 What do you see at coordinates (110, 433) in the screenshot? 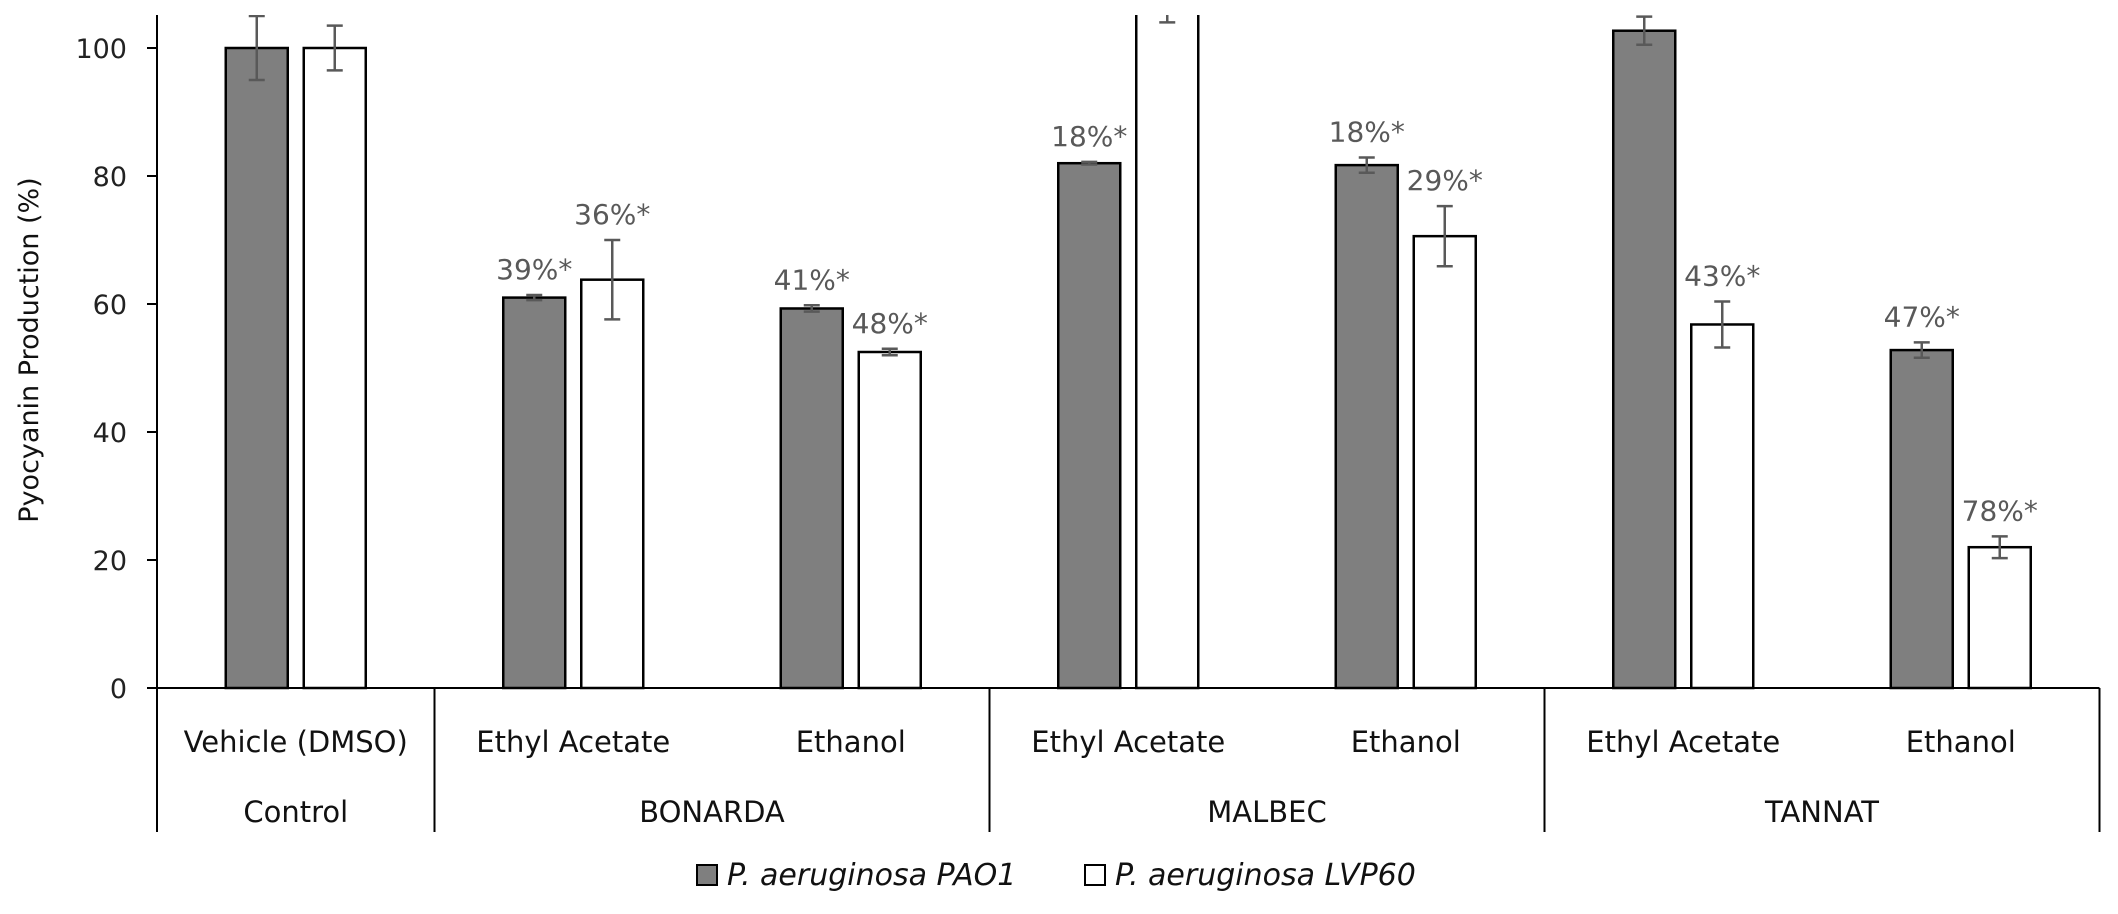
I see `y-tick-label: 40` at bounding box center [110, 433].